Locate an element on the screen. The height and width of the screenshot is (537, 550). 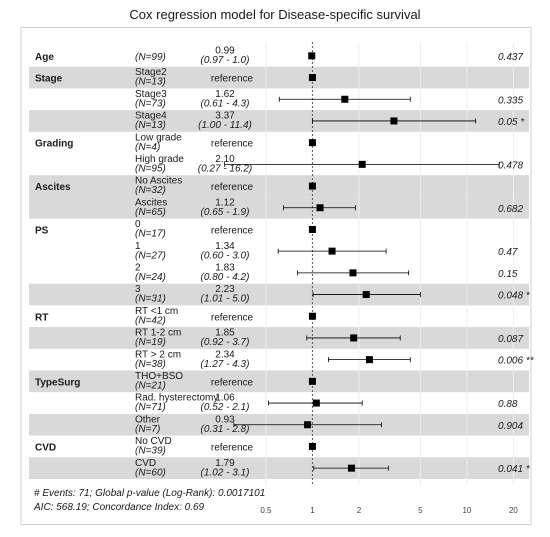
ci-label: (1.02 - 3.1) is located at coordinates (225, 472).